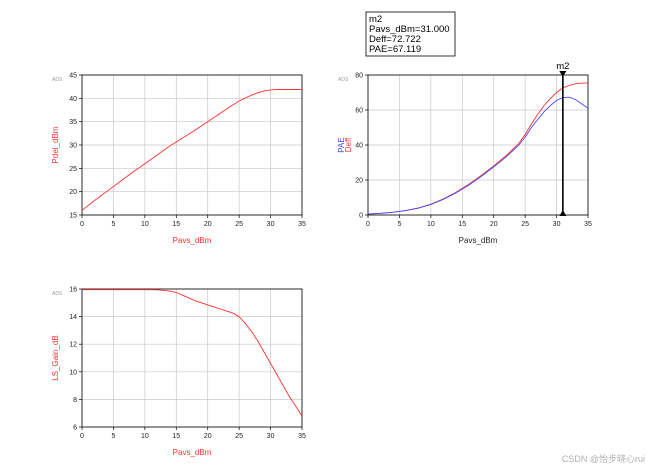 Image resolution: width=650 pixels, height=468 pixels. What do you see at coordinates (73, 345) in the screenshot?
I see `y-tick-label: 12` at bounding box center [73, 345].